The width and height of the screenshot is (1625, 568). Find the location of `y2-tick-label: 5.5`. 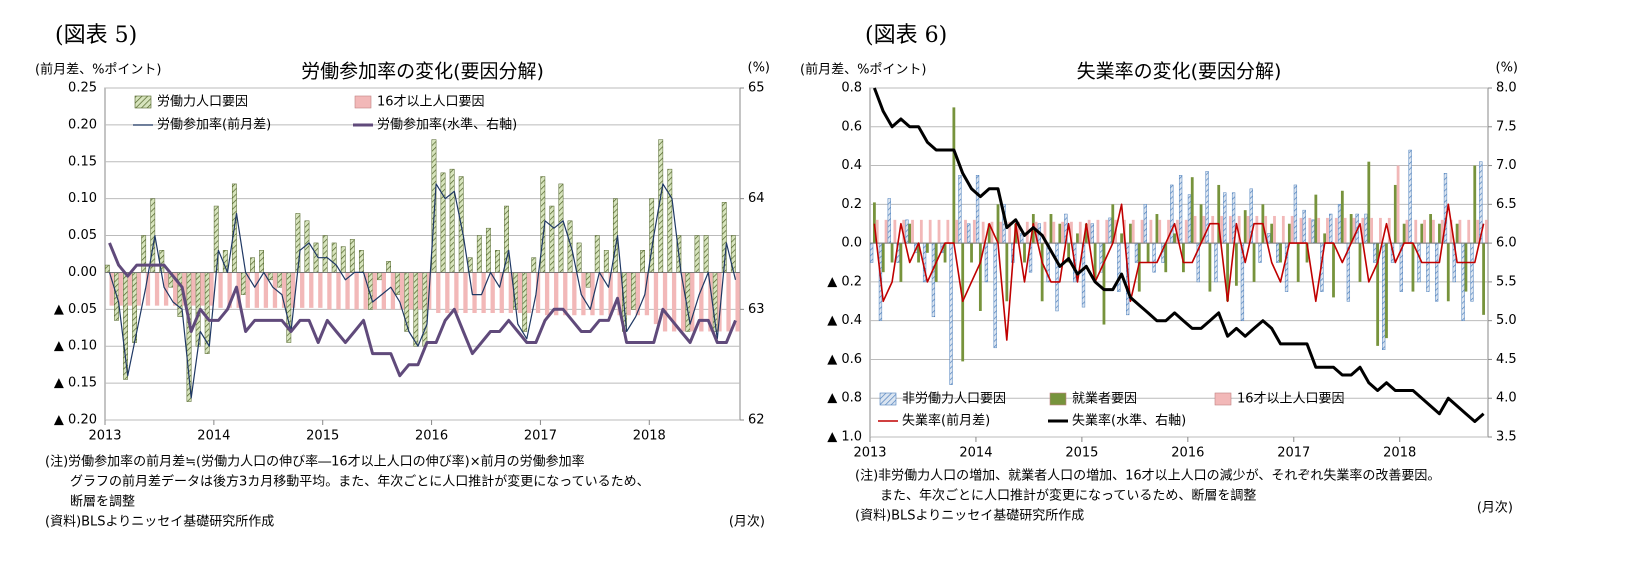

y2-tick-label: 5.5 is located at coordinates (1506, 281).